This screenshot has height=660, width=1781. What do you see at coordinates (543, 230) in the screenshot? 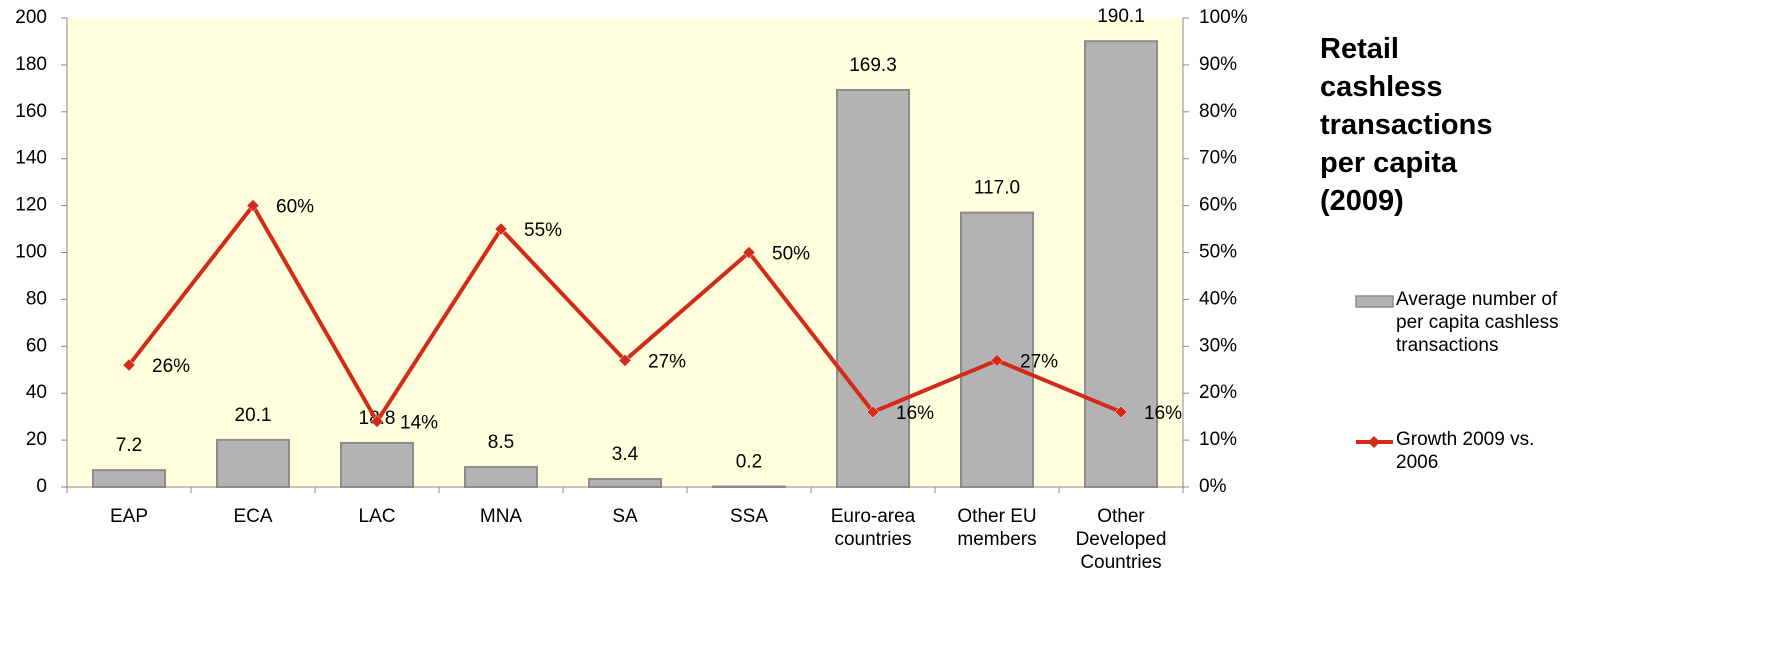
I see `line-value-label: 55%` at bounding box center [543, 230].